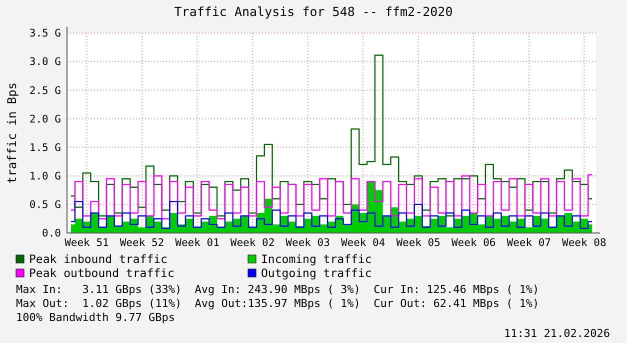 This screenshot has height=343, width=627. What do you see at coordinates (45, 62) in the screenshot?
I see `y-tick-label: 3.0 G` at bounding box center [45, 62].